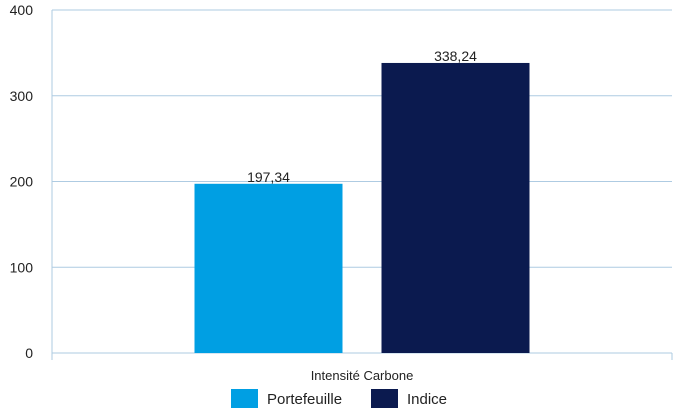  I want to click on data-label-portefeuille: 197,34, so click(268, 177).